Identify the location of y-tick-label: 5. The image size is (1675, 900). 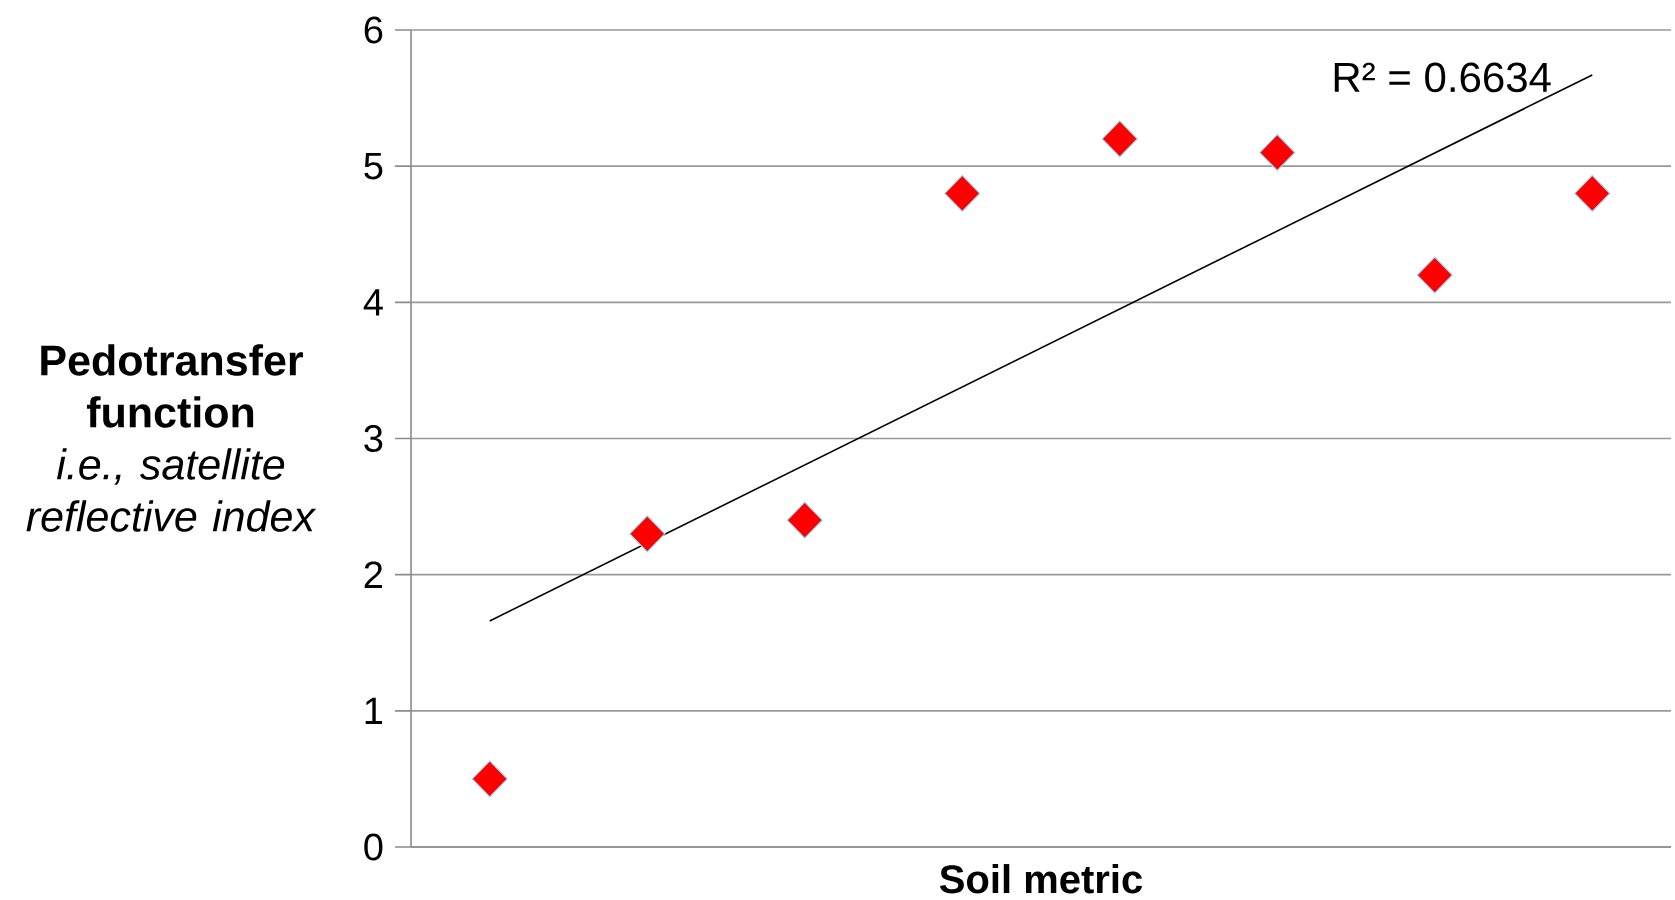
(373, 166).